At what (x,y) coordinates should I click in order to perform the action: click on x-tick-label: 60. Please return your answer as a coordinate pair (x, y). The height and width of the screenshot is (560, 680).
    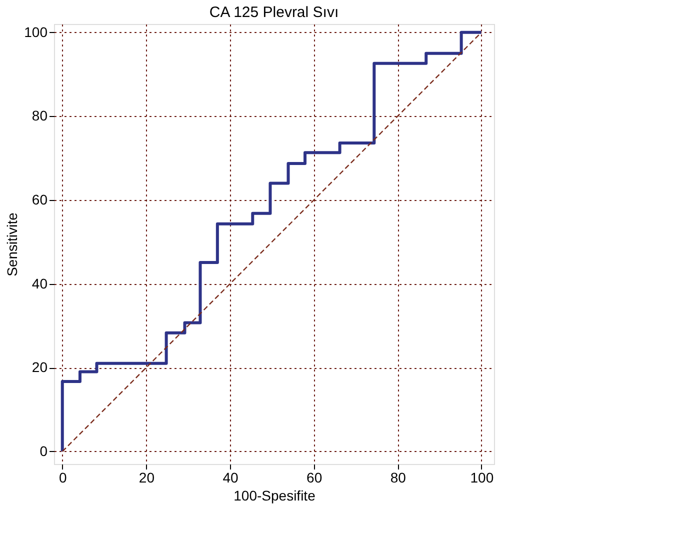
    Looking at the image, I should click on (314, 478).